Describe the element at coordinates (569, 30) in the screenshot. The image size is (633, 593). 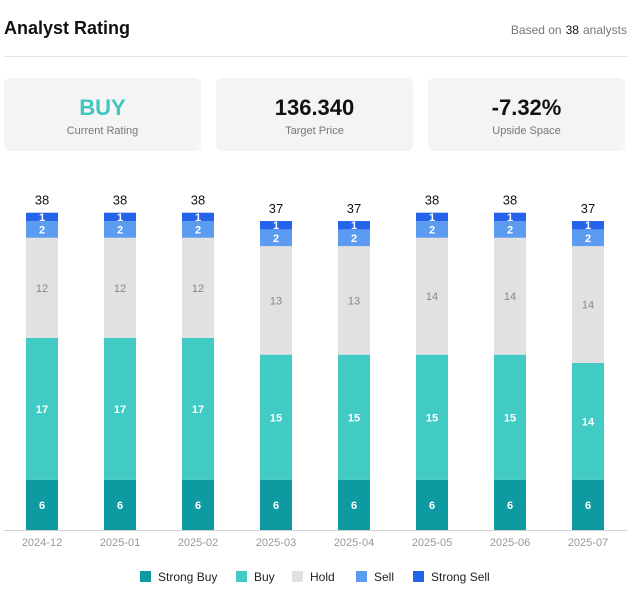
I see `analyst-count: Based on 38 analysts` at that location.